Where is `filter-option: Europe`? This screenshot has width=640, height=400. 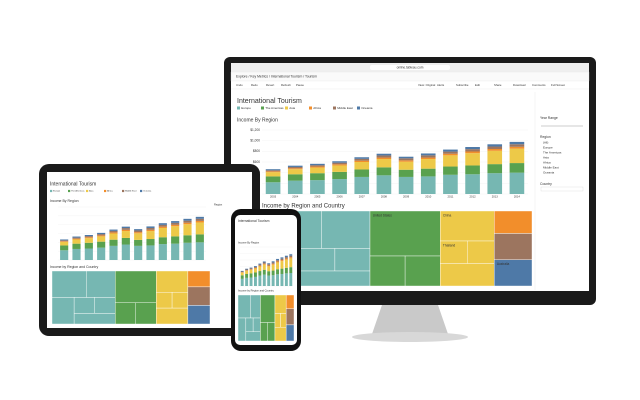 filter-option: Europe is located at coordinates (548, 147).